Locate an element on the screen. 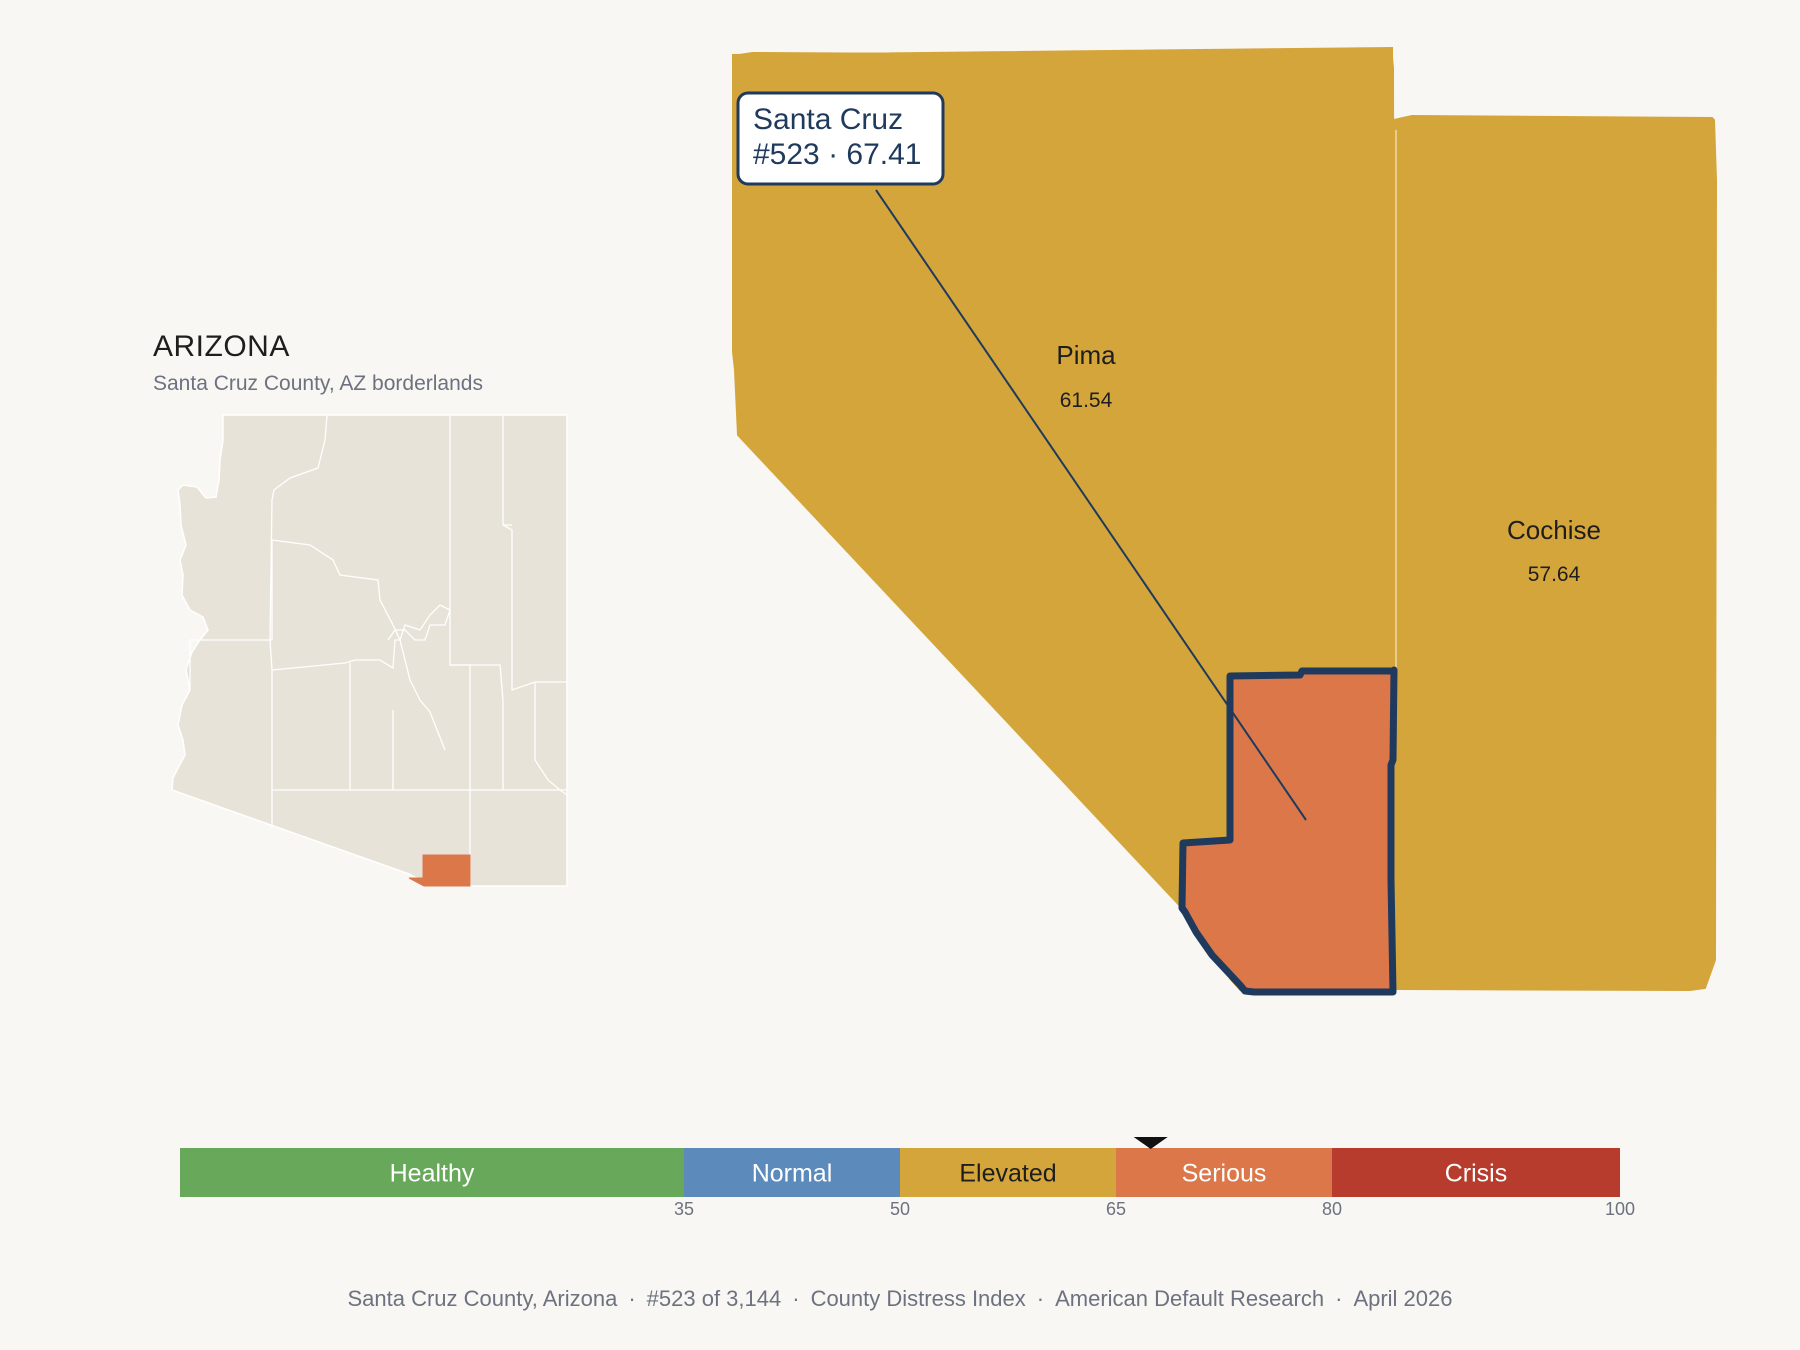  scale-segment-elevated is located at coordinates (1008, 1172).